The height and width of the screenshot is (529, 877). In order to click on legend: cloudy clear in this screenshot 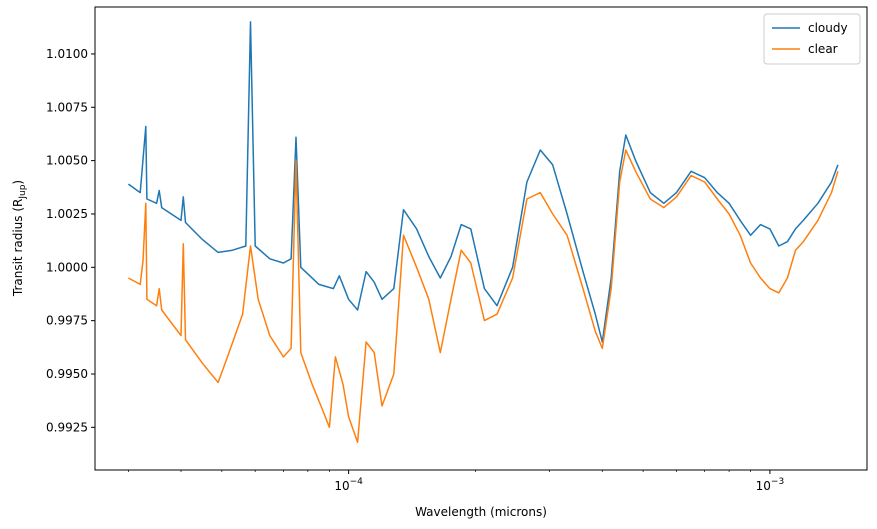, I will do `click(812, 39)`.